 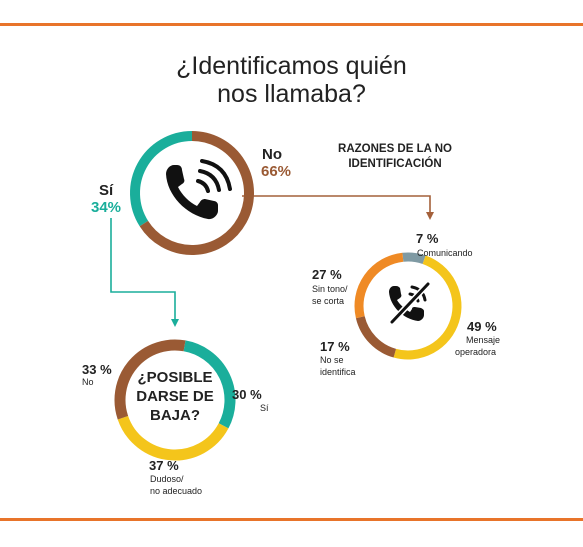 I want to click on page-title: ¿Identificamos quién nos llamaba?, so click(x=291, y=80).